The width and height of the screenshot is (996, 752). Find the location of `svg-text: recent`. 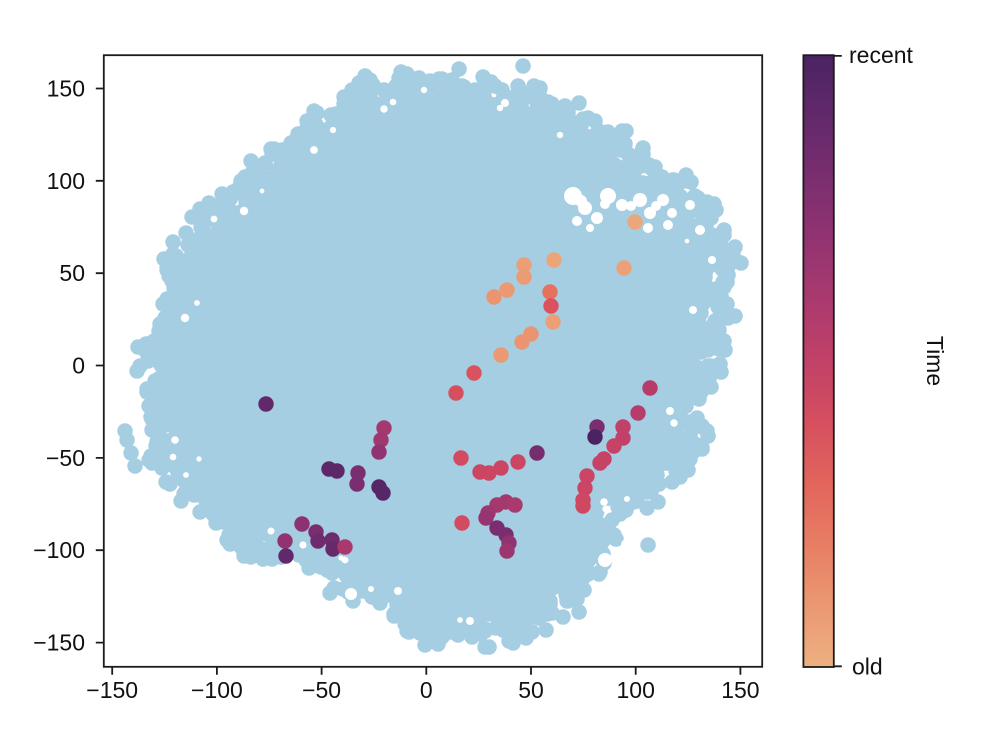

svg-text: recent is located at coordinates (881, 55).